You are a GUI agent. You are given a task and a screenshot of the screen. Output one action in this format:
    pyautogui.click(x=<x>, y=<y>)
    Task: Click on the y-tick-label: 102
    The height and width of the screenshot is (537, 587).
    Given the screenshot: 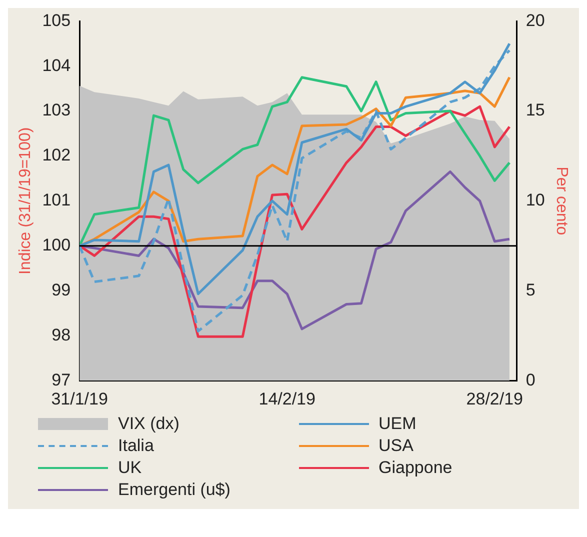 What is the action you would take?
    pyautogui.click(x=56, y=155)
    